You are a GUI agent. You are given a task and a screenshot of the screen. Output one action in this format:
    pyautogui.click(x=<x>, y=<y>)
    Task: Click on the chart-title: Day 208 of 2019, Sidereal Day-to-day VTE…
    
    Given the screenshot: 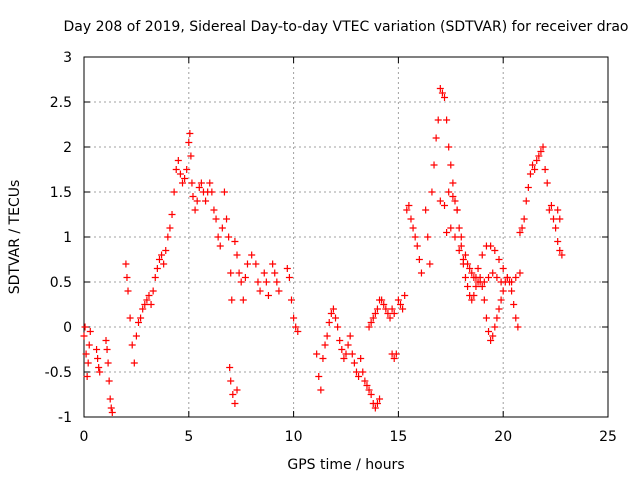 What is the action you would take?
    pyautogui.click(x=345, y=27)
    